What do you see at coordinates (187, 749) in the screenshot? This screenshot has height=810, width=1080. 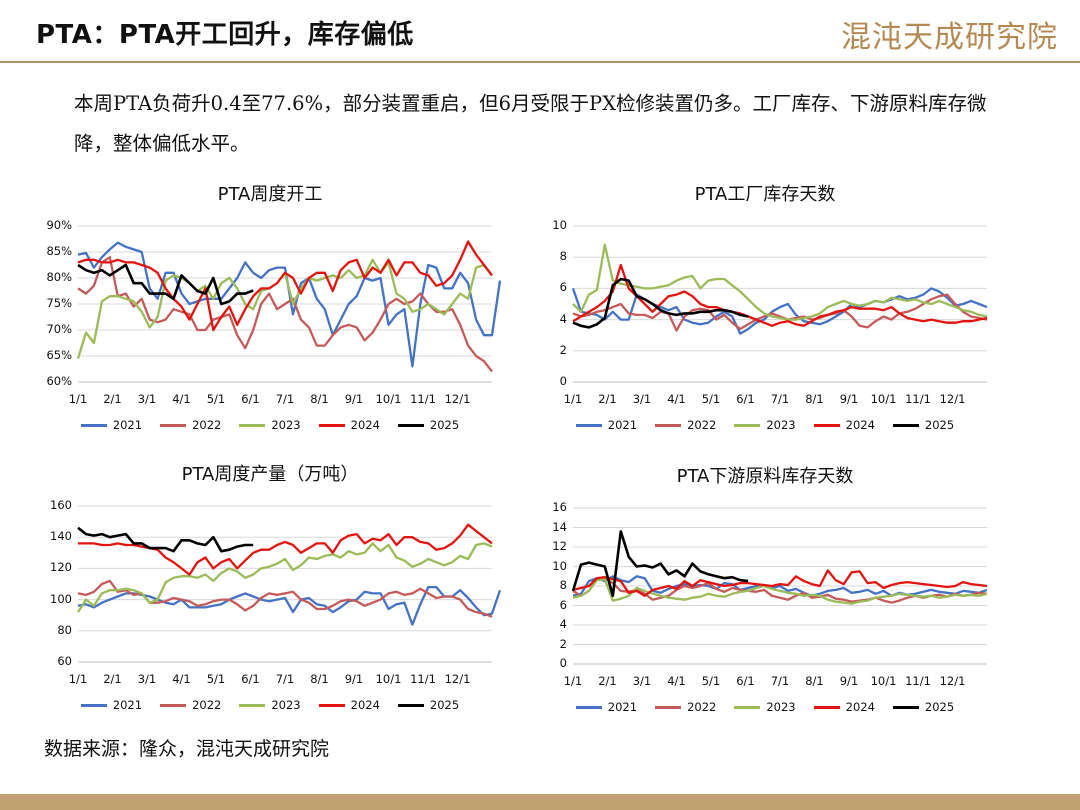 I see `data-source-note: 数据来源：隆众，混沌天成研究院` at bounding box center [187, 749].